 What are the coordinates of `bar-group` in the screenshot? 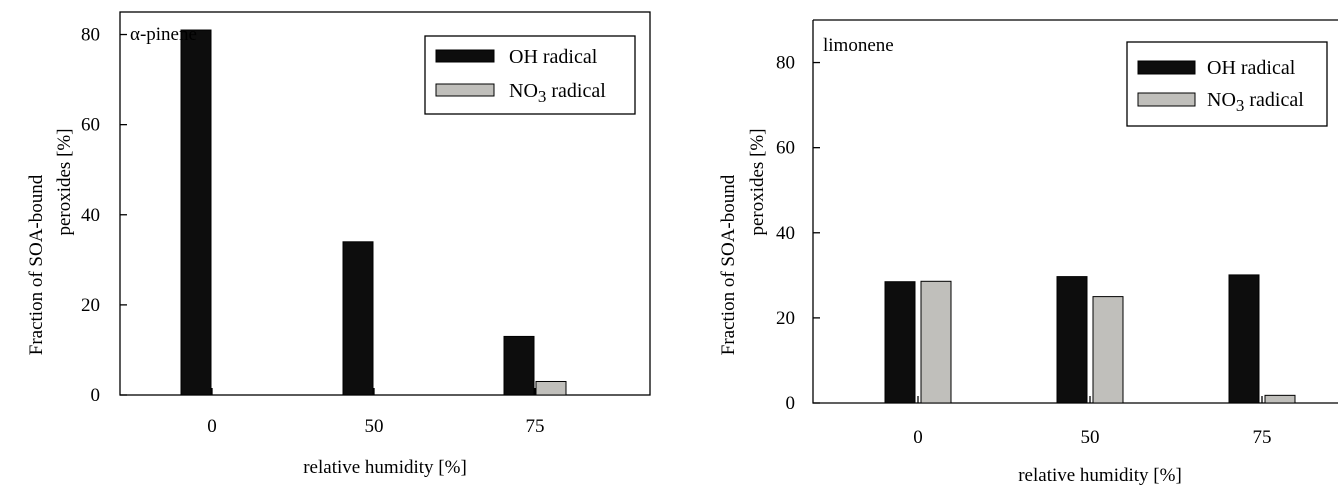 It's located at (1090, 339).